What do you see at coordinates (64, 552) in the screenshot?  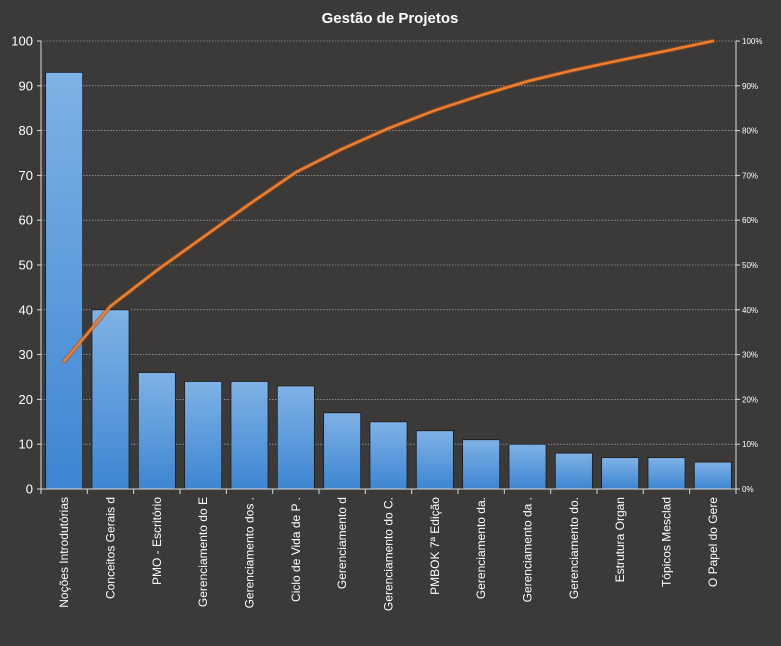 I see `x-tick-label: Noções Introdutórias` at bounding box center [64, 552].